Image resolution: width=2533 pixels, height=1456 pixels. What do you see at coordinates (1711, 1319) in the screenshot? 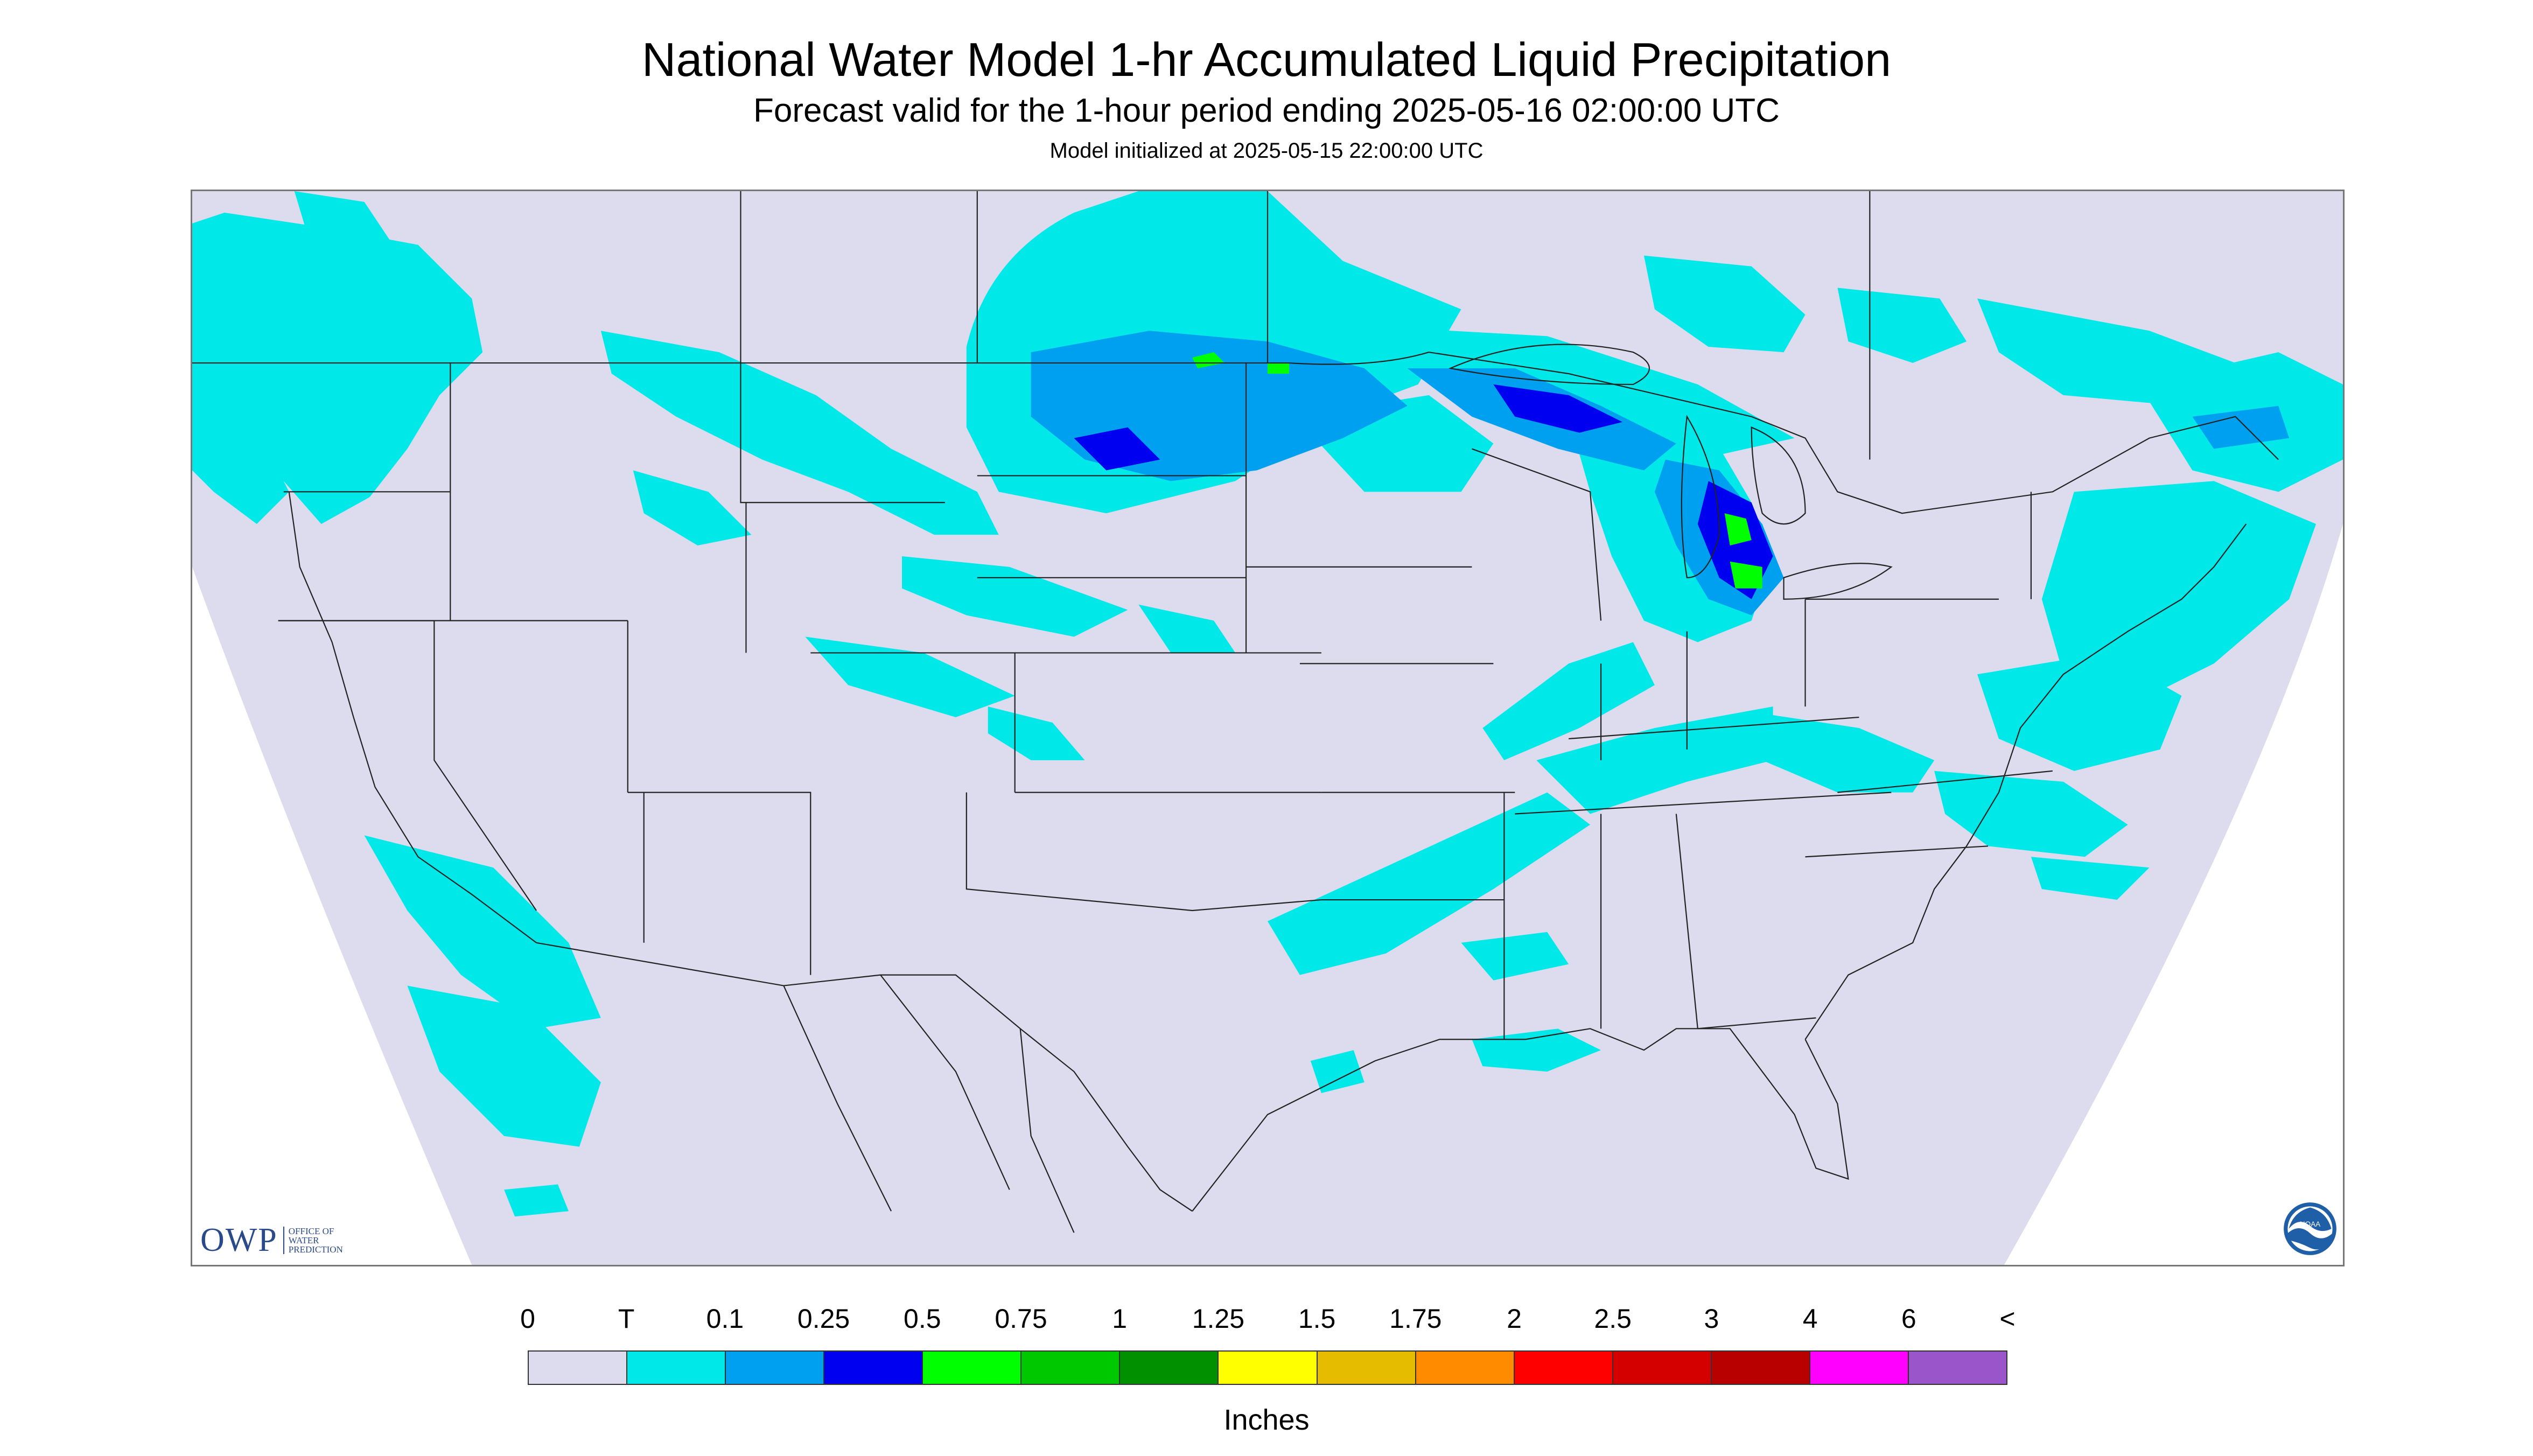
I see `legend-tick-label: 3` at bounding box center [1711, 1319].